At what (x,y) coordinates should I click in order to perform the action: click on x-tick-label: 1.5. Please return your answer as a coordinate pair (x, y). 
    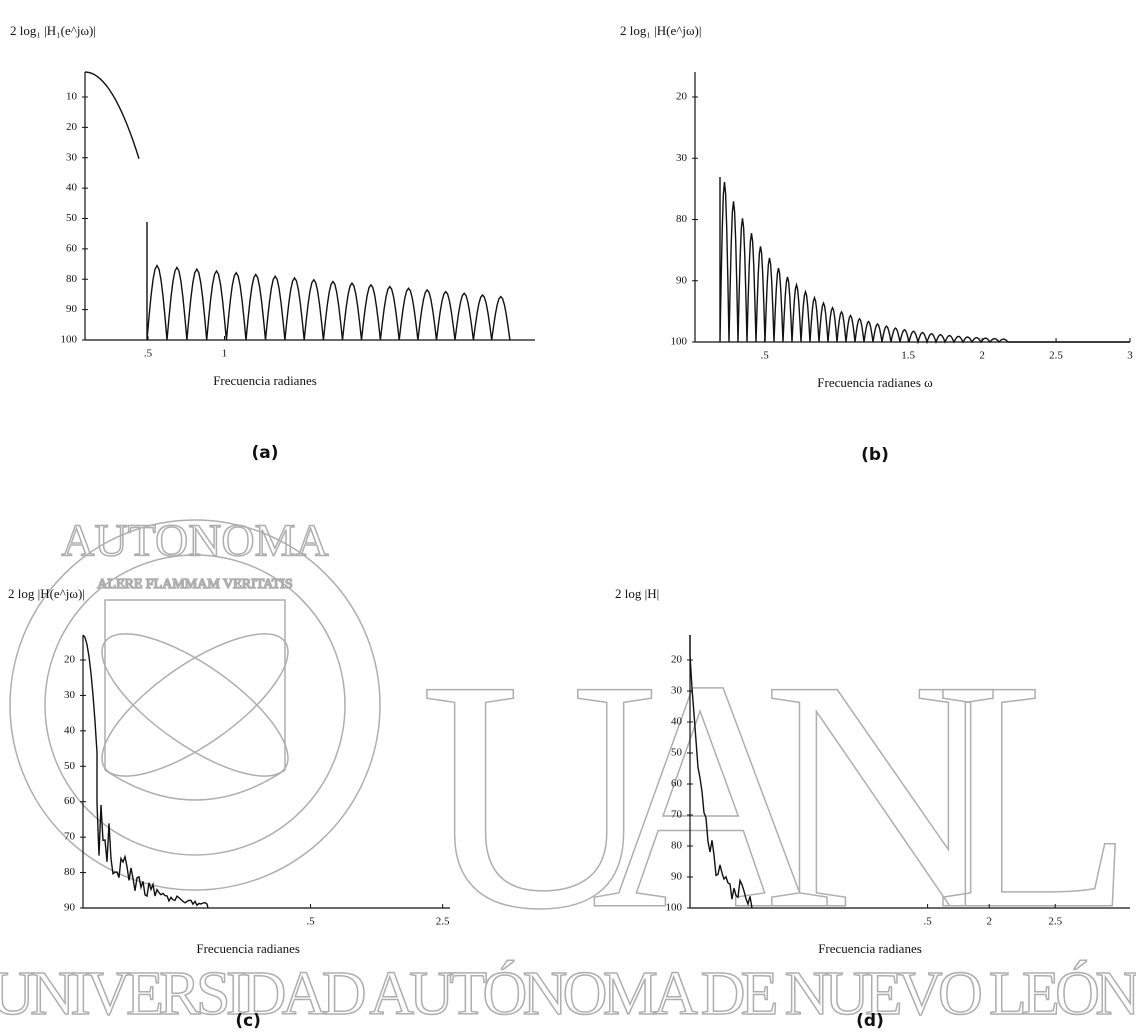
    Looking at the image, I should click on (908, 356).